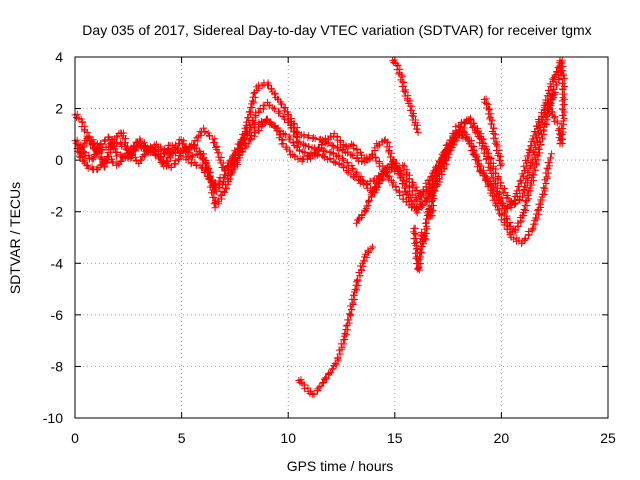  What do you see at coordinates (57, 315) in the screenshot?
I see `y-tick-label: -6` at bounding box center [57, 315].